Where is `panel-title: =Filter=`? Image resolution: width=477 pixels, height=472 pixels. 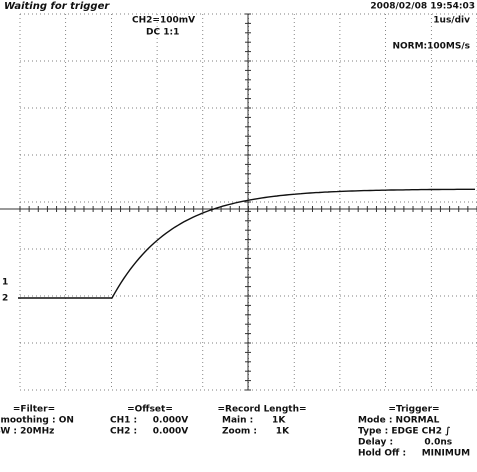 panel-title: =Filter= is located at coordinates (34, 410).